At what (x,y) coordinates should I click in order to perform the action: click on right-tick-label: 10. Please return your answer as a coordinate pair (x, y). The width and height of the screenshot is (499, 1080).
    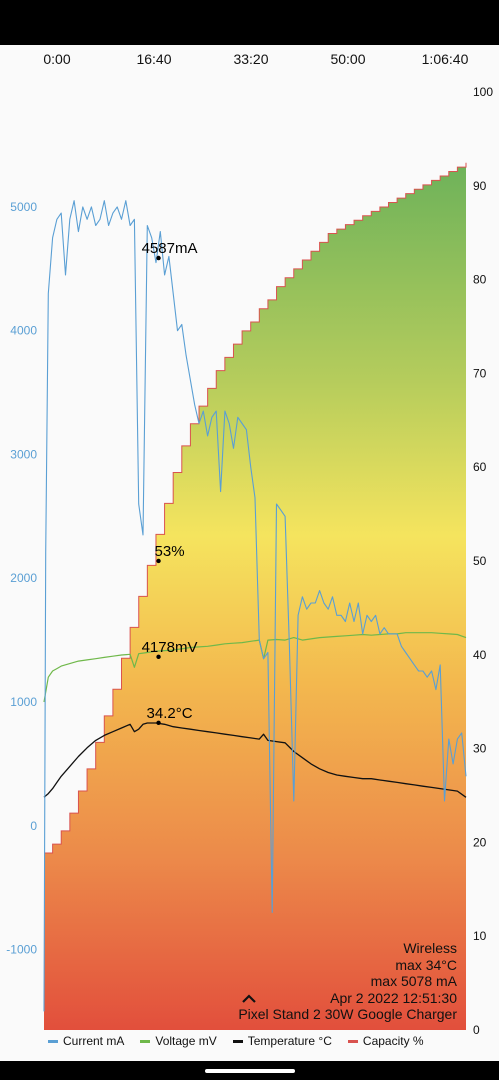
    Looking at the image, I should click on (480, 936).